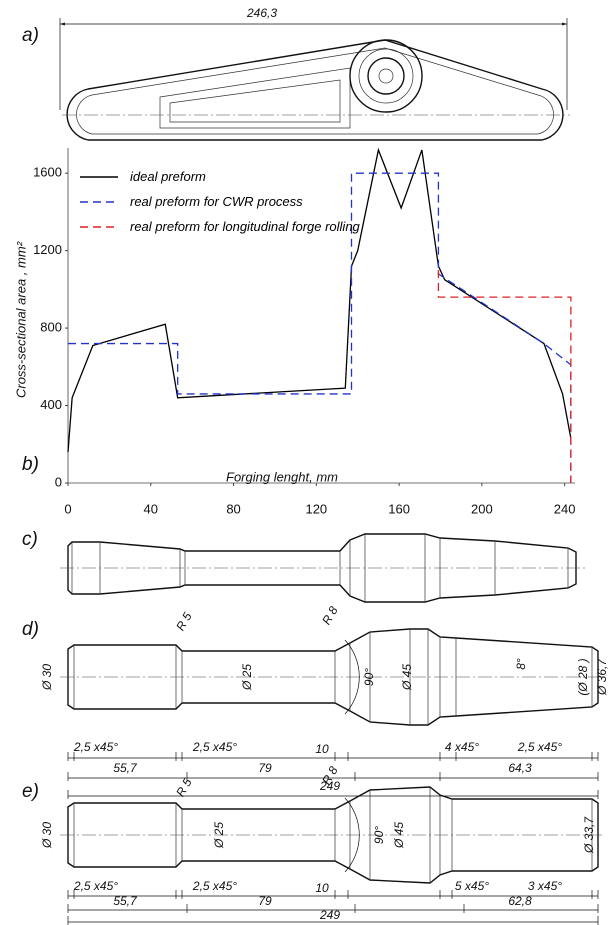  Describe the element at coordinates (233, 508) in the screenshot. I see `x-tick-label: 80` at that location.